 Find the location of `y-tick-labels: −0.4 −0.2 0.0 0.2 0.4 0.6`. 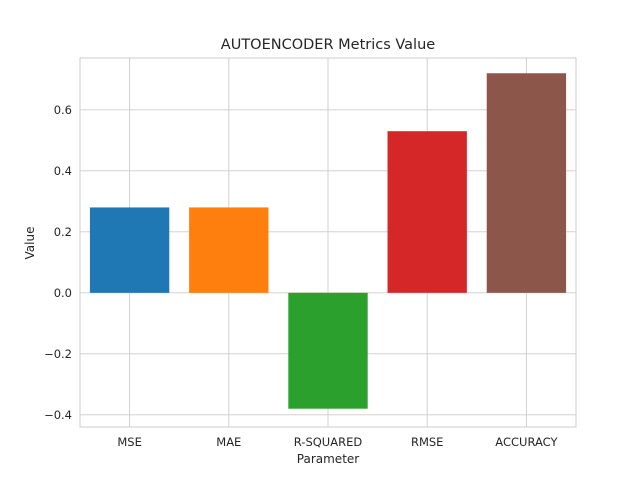

y-tick-labels: −0.4 −0.2 0.0 0.2 0.4 0.6 is located at coordinates (58, 262).